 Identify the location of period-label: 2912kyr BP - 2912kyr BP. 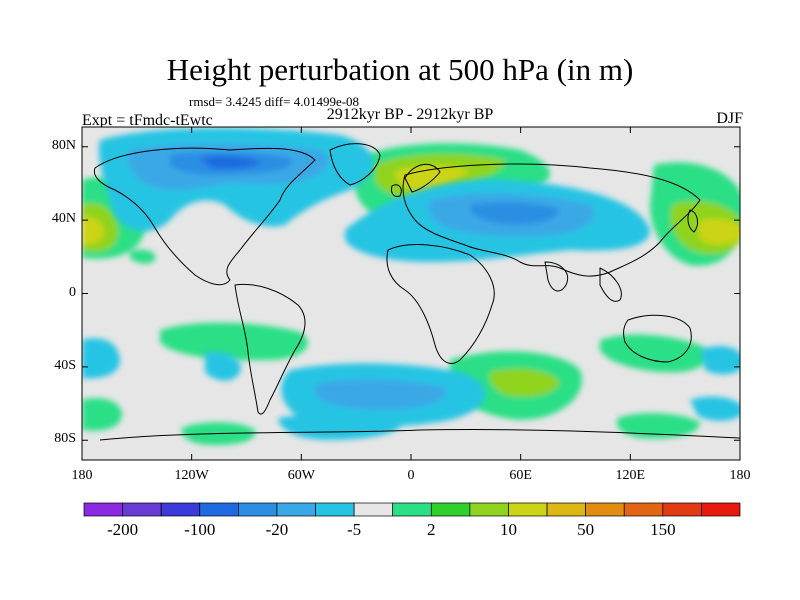
(410, 114).